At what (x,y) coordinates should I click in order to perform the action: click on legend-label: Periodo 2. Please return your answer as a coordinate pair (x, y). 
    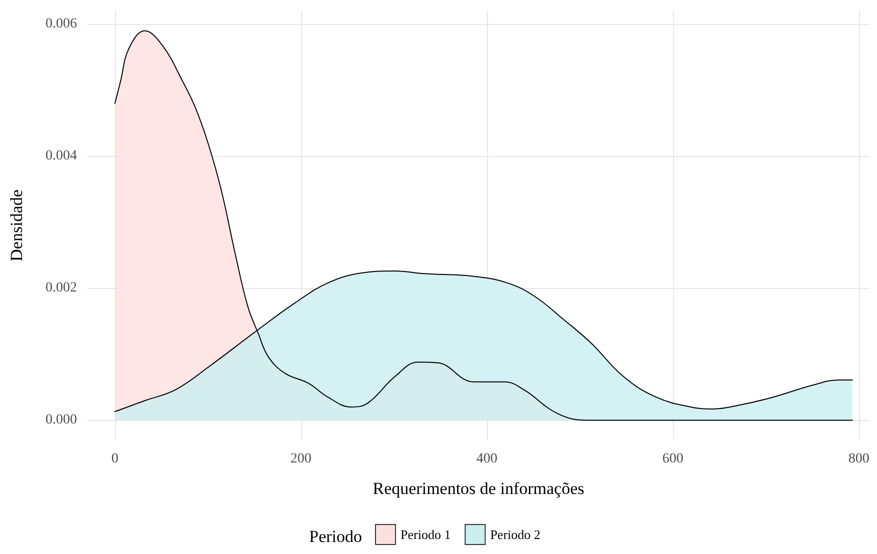
    Looking at the image, I should click on (515, 534).